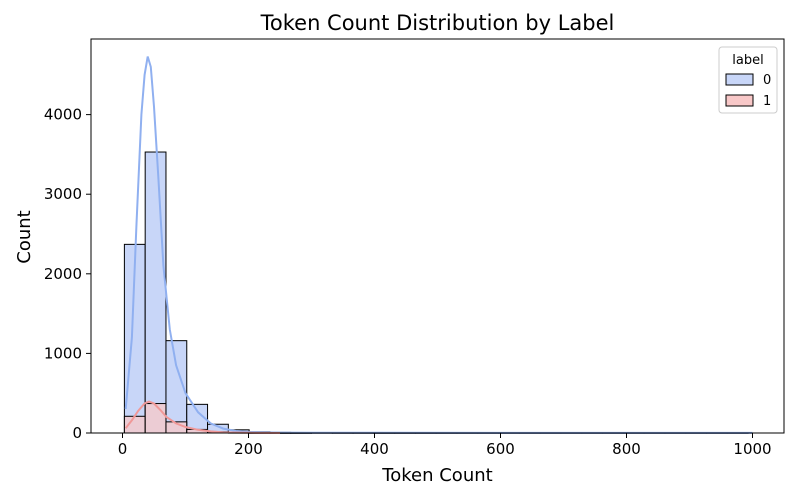 This screenshot has height=500, width=800. What do you see at coordinates (437, 23) in the screenshot?
I see `chart-title: Token Count Distribution by Label` at bounding box center [437, 23].